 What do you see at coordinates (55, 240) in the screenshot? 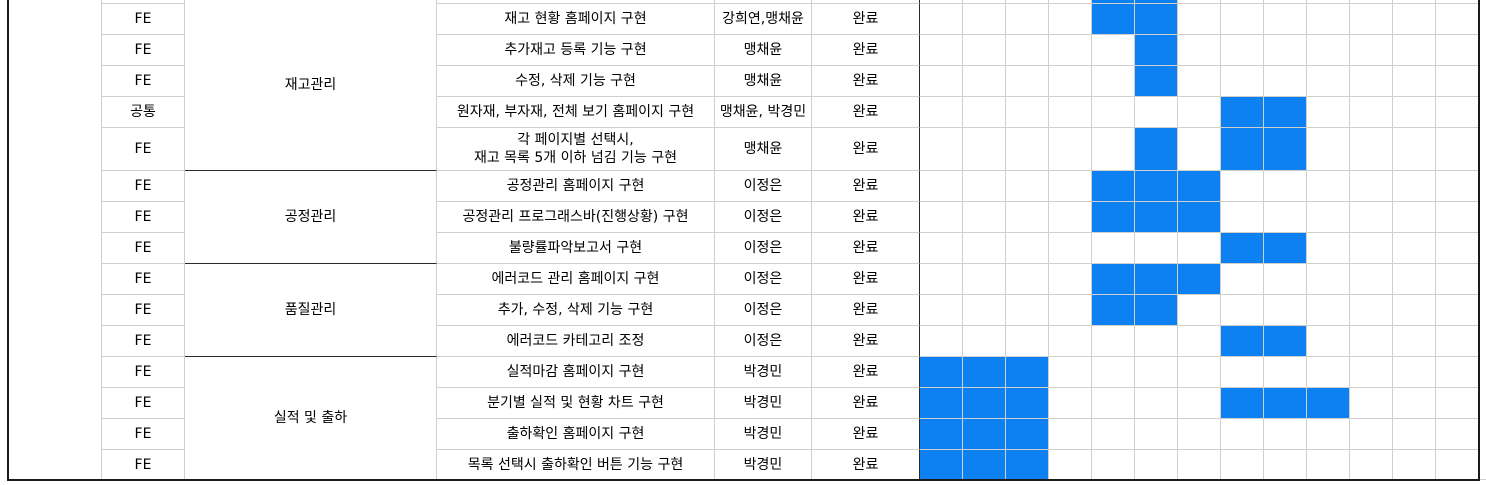
I see `blank-column` at bounding box center [55, 240].